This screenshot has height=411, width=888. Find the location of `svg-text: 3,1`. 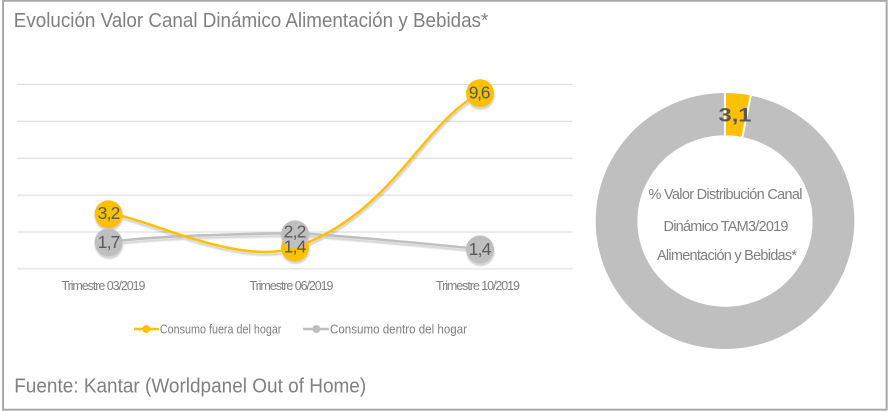

svg-text: 3,1 is located at coordinates (735, 115).